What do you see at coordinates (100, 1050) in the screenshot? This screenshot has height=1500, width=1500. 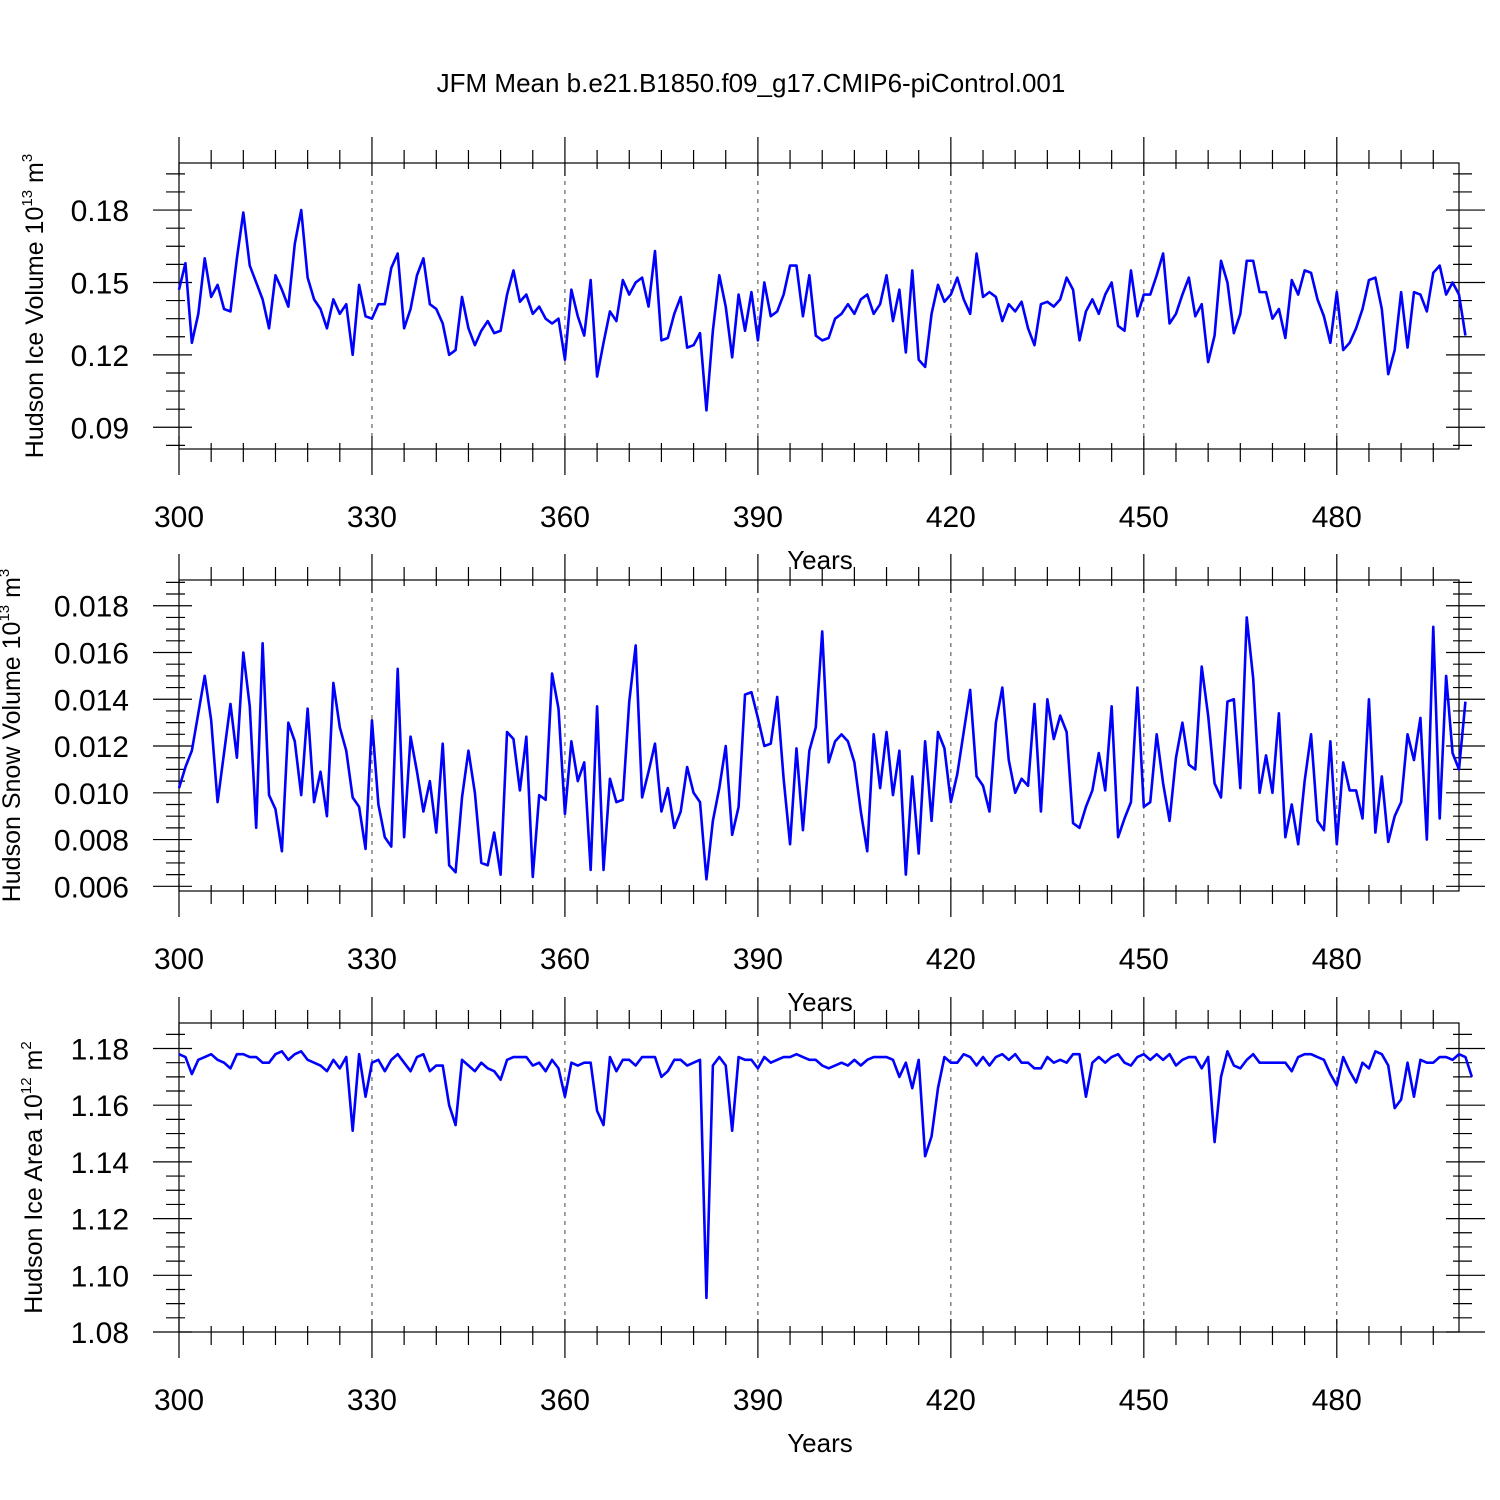 I see `y-tick-label: 1.18` at bounding box center [100, 1050].